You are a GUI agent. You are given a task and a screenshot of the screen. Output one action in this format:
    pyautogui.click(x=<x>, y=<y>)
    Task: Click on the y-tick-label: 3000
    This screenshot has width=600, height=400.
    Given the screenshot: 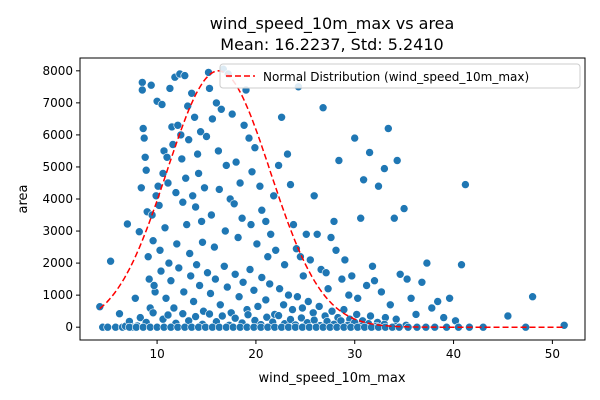 What is the action you would take?
    pyautogui.click(x=57, y=231)
    